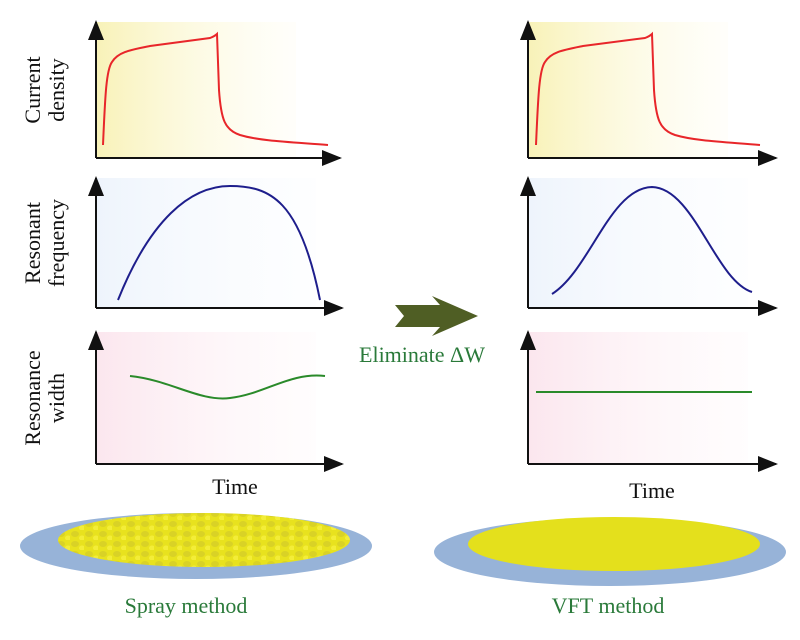  What do you see at coordinates (219, 242) in the screenshot?
I see `resonant-frequency-curve-left` at bounding box center [219, 242].